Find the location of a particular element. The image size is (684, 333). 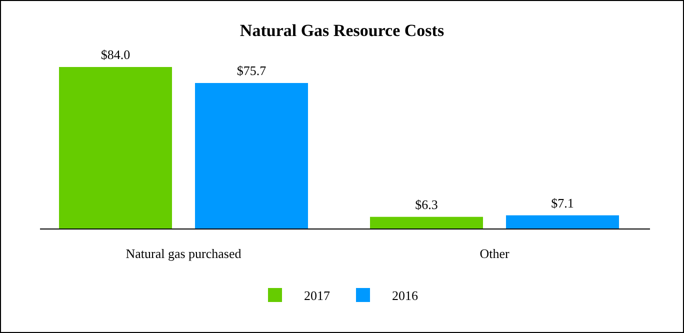

x-tick-label: Natural gas purchased is located at coordinates (184, 253).